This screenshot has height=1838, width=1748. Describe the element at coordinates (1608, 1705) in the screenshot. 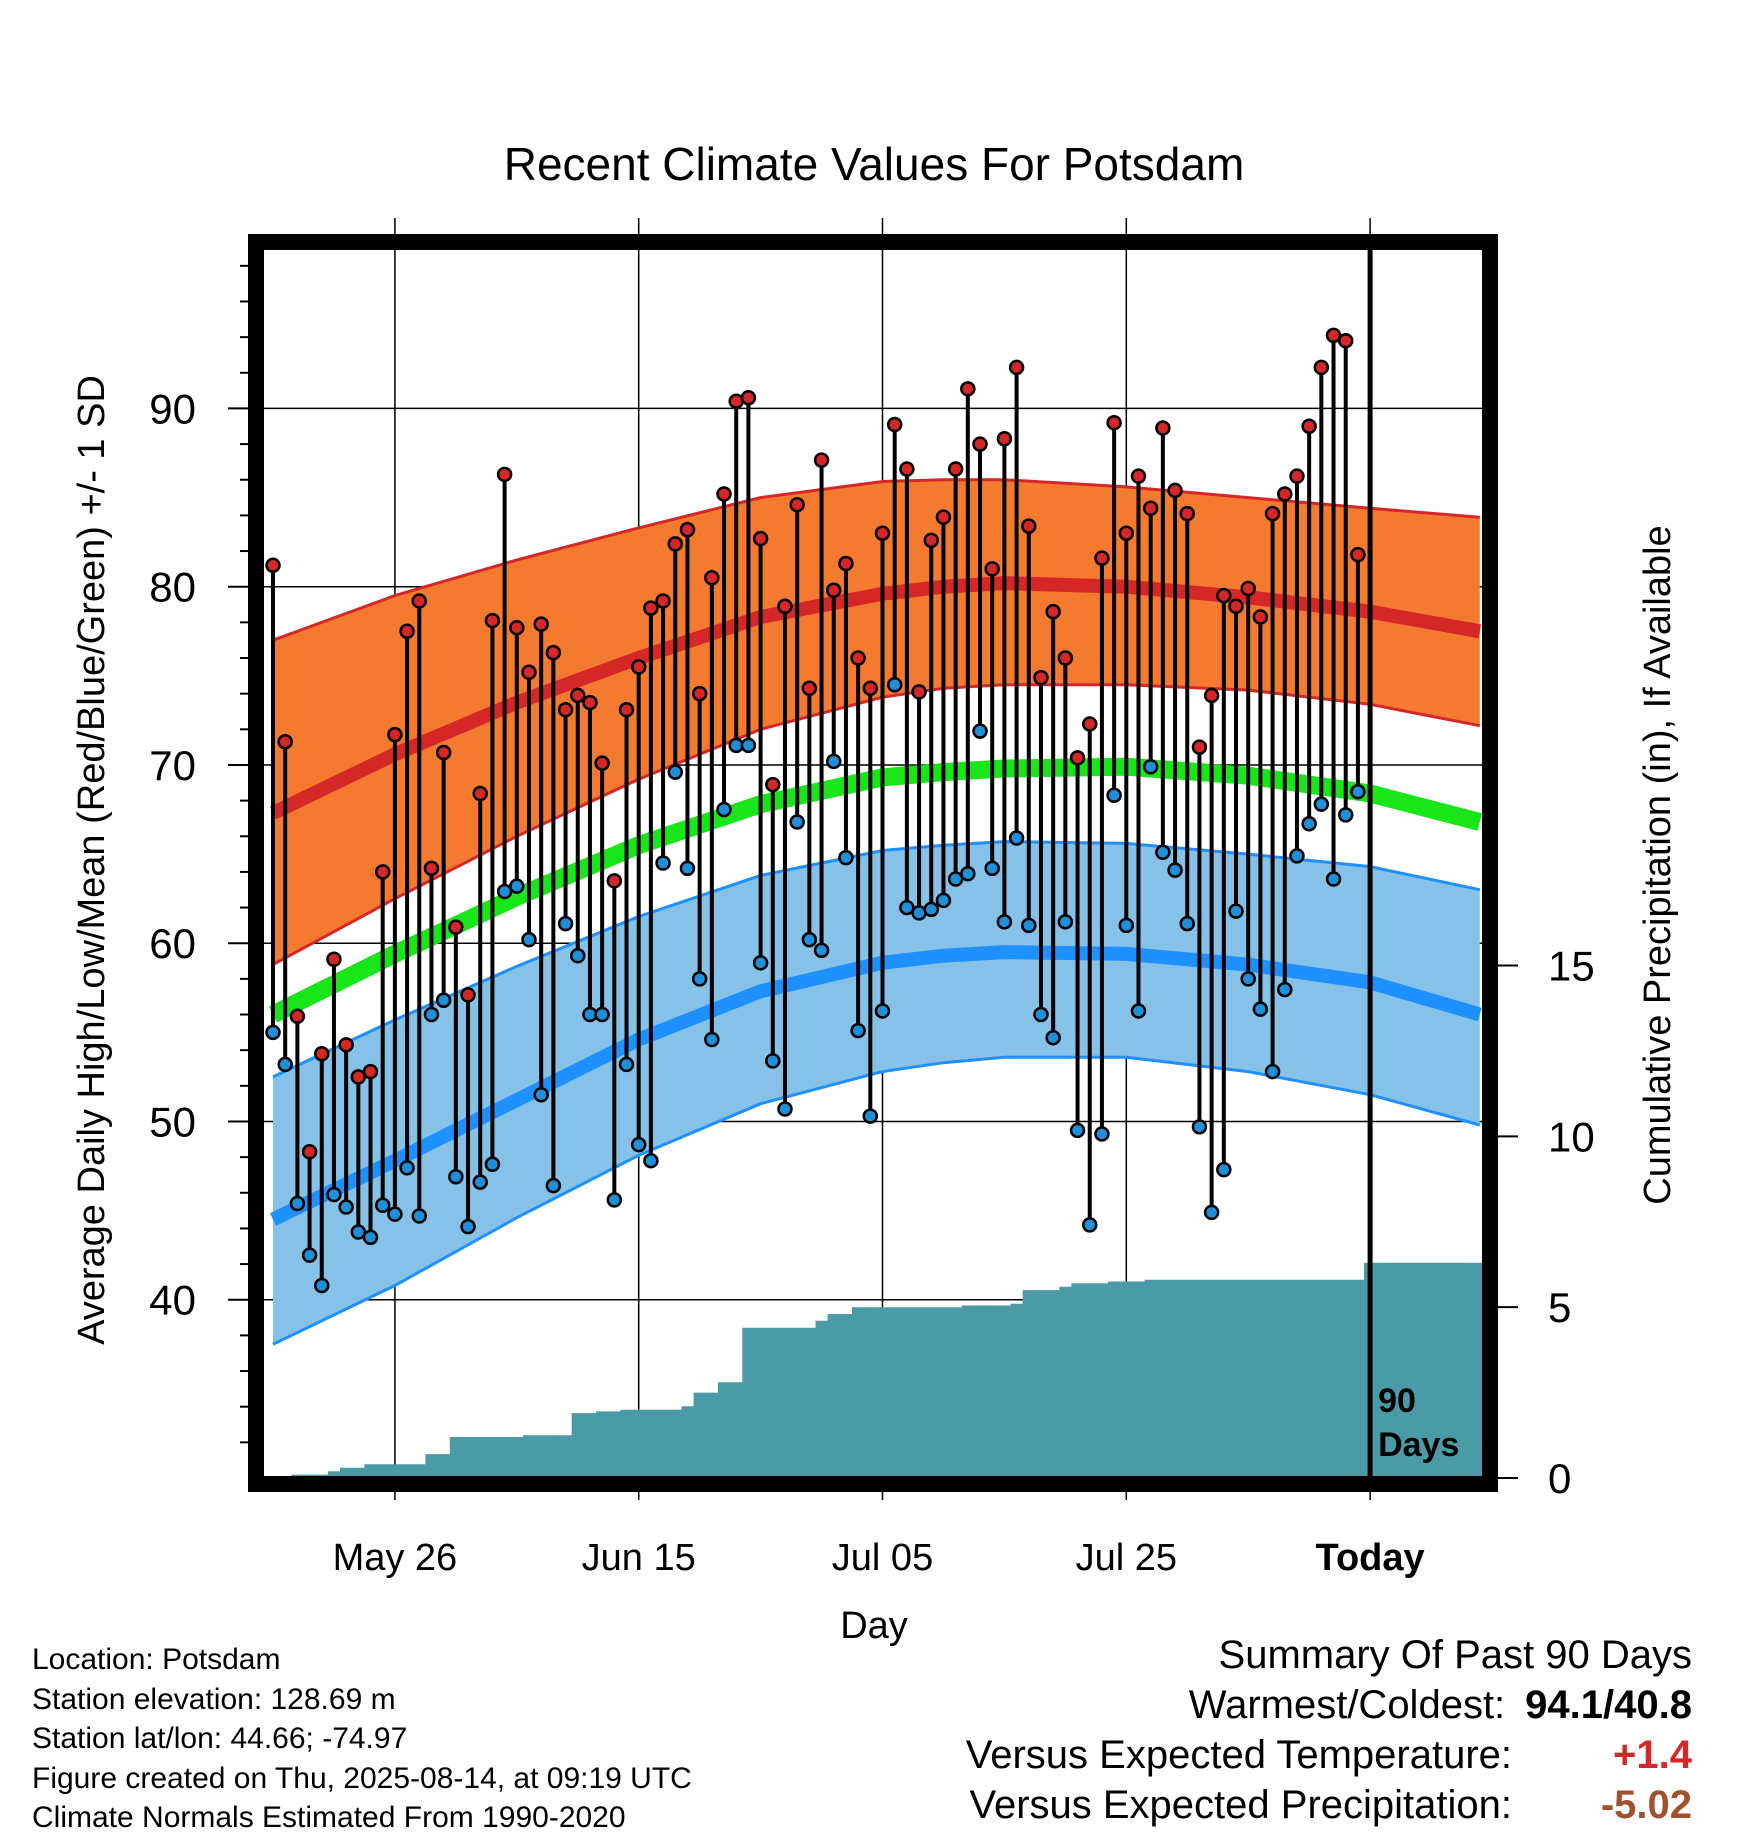

I see `warm-cold-value: 94.1/40.8` at that location.